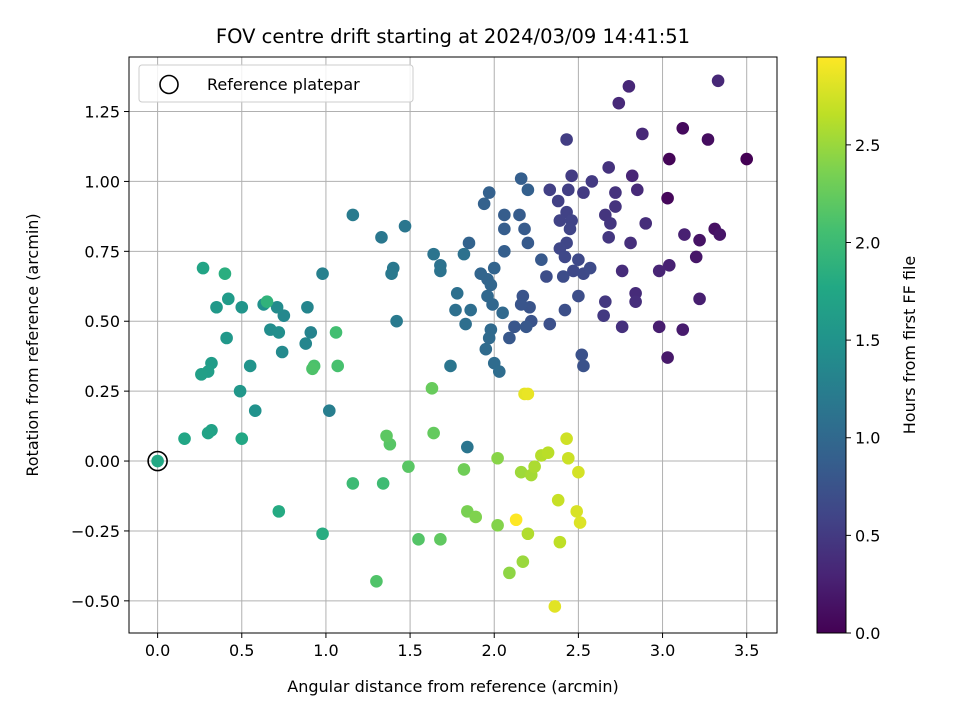 This screenshot has height=724, width=960. I want to click on y-tick-label: 0.75, so click(102, 251).